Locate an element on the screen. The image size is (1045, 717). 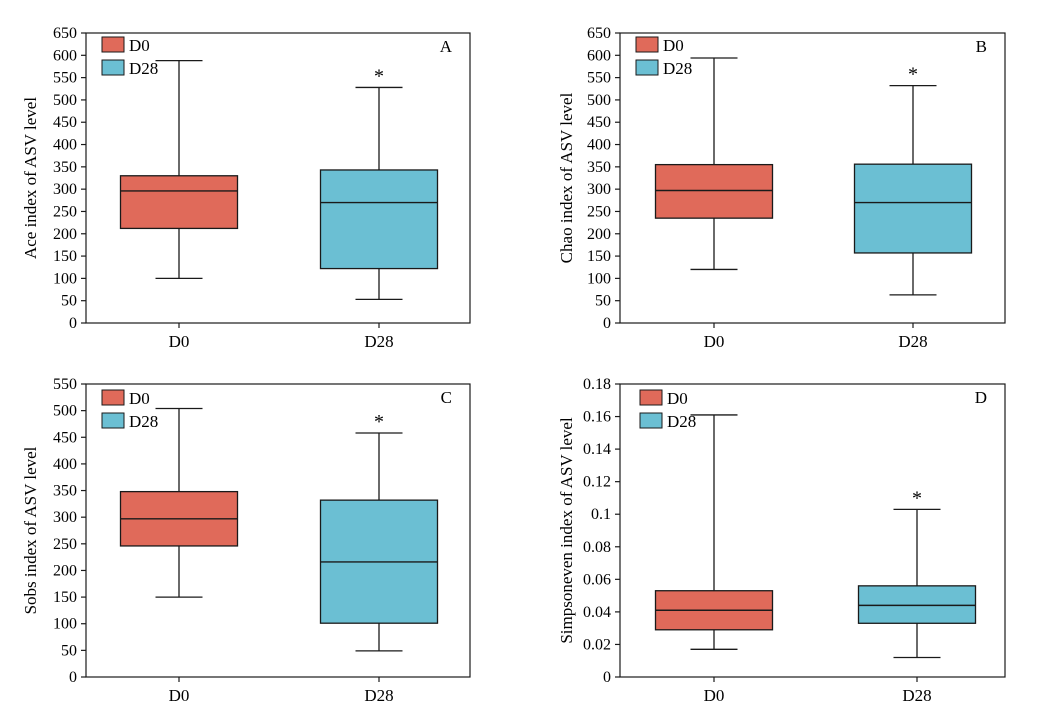
y-tick-label: 0.16 is located at coordinates (597, 417).